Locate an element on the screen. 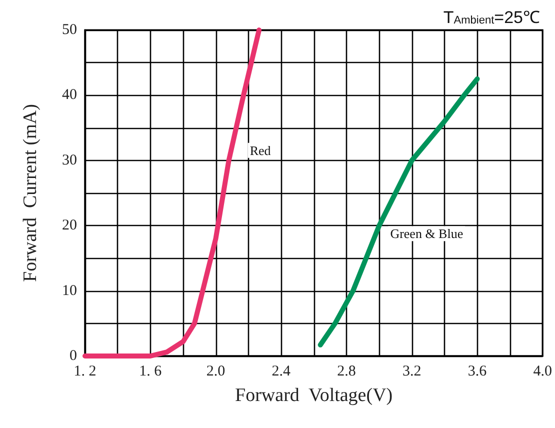 Image resolution: width=555 pixels, height=428 pixels. y-tick-label: 0 is located at coordinates (73, 356).